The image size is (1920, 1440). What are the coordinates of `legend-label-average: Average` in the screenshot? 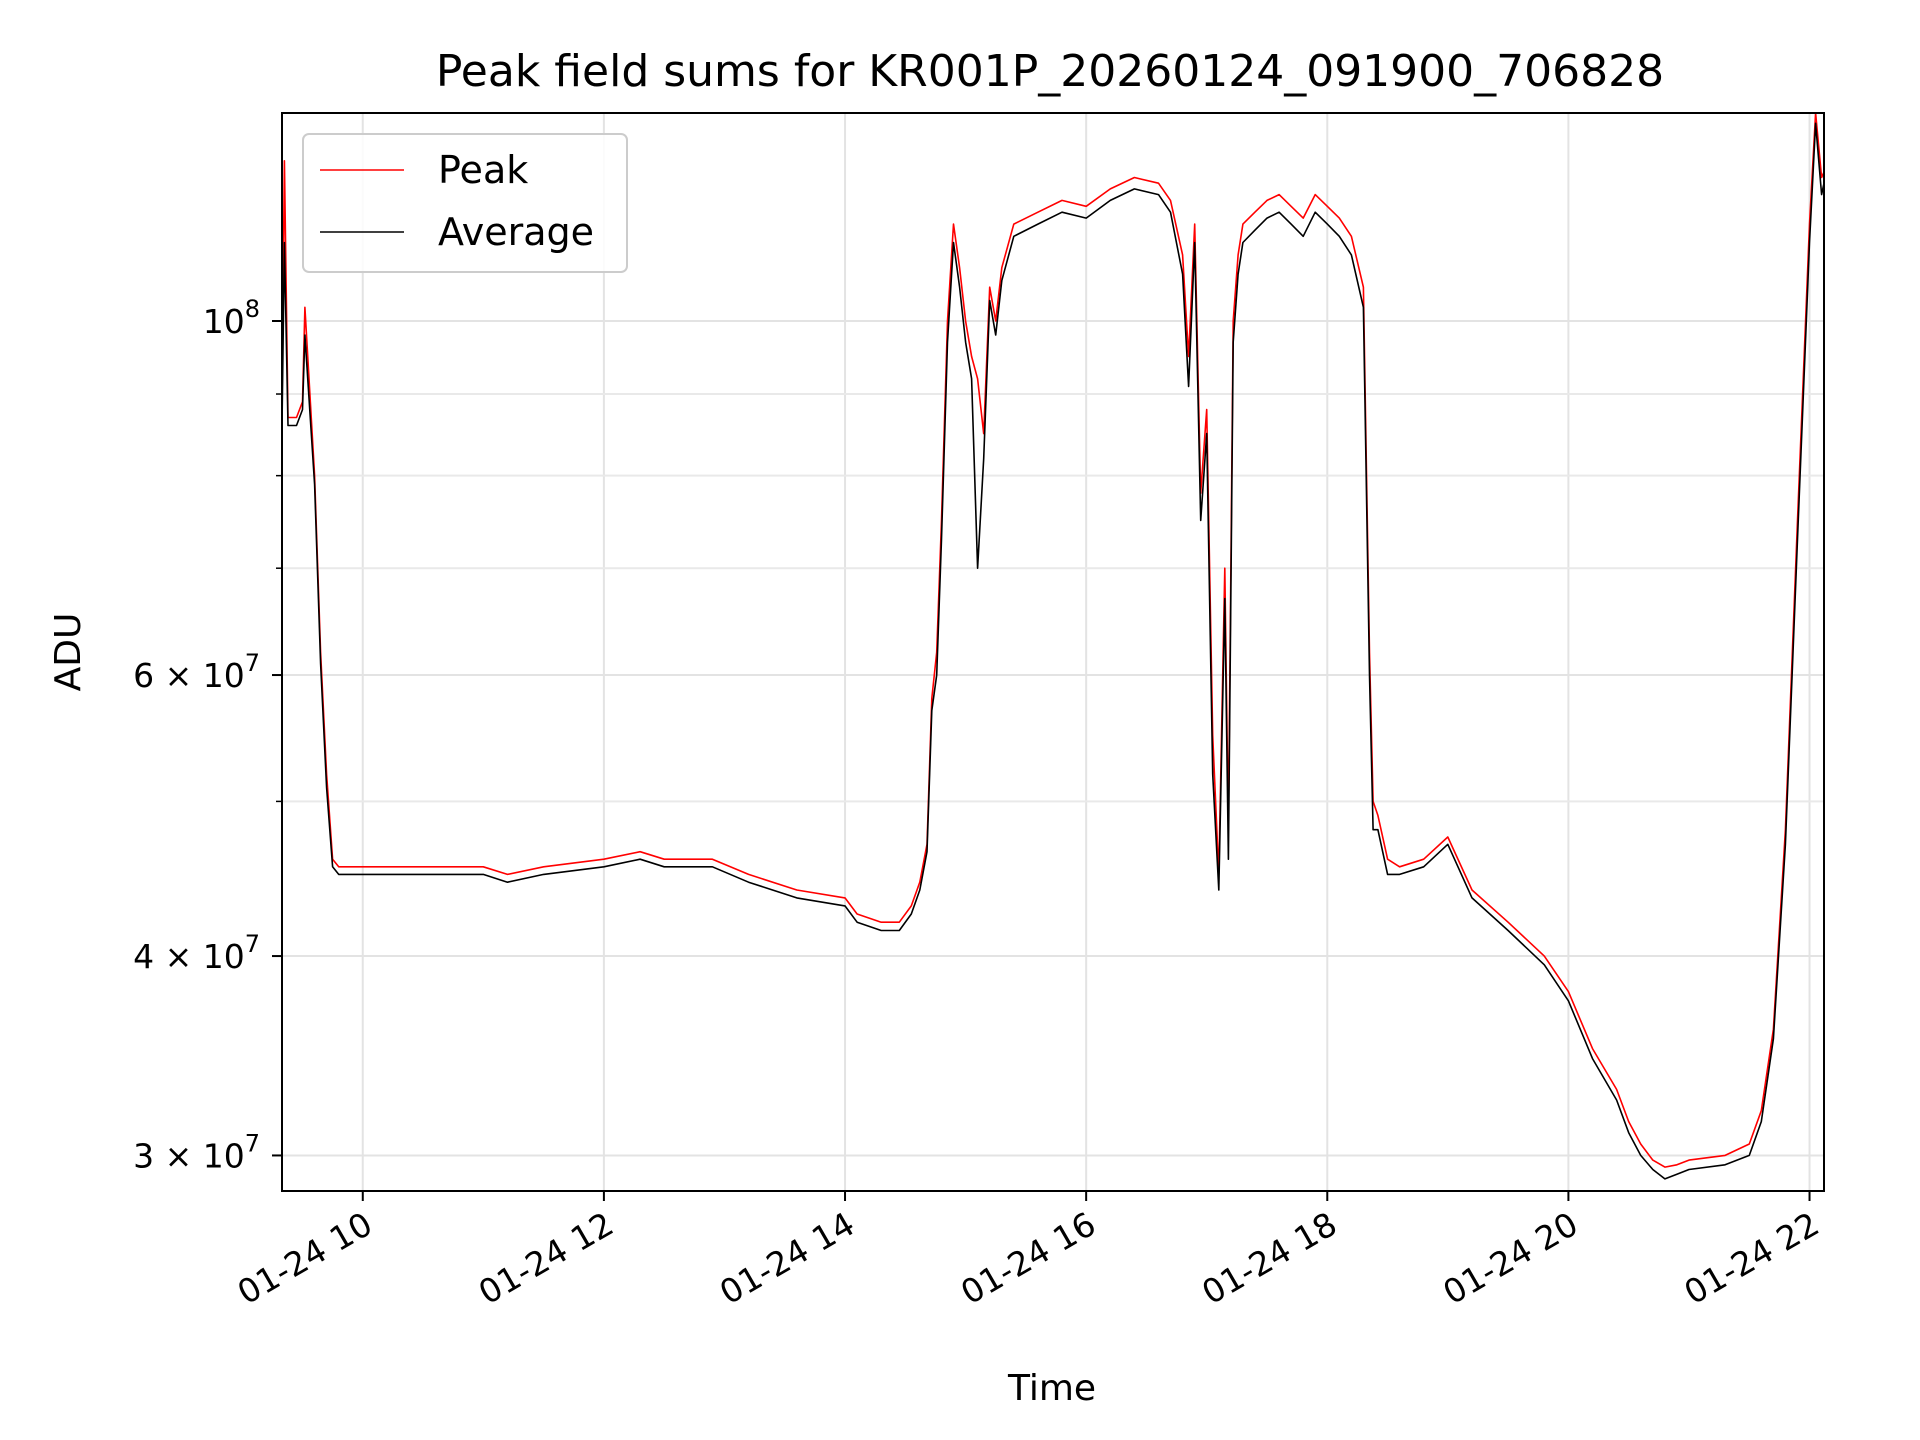 It's located at (516, 232).